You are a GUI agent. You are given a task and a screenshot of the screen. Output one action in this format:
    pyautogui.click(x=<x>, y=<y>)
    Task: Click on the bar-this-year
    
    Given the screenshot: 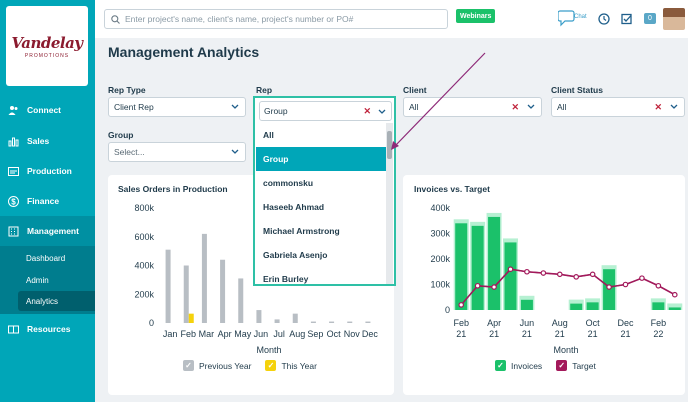 What is the action you would take?
    pyautogui.click(x=191, y=318)
    